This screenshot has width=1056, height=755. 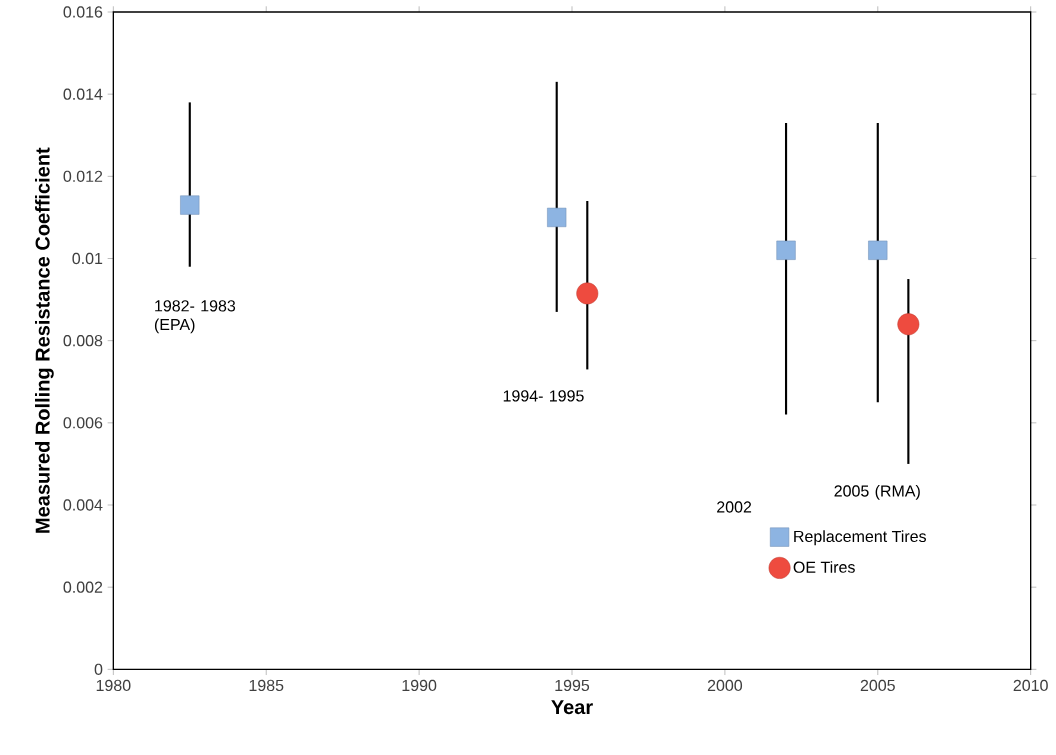 I want to click on y-tick-label: 0.002, so click(x=83, y=587).